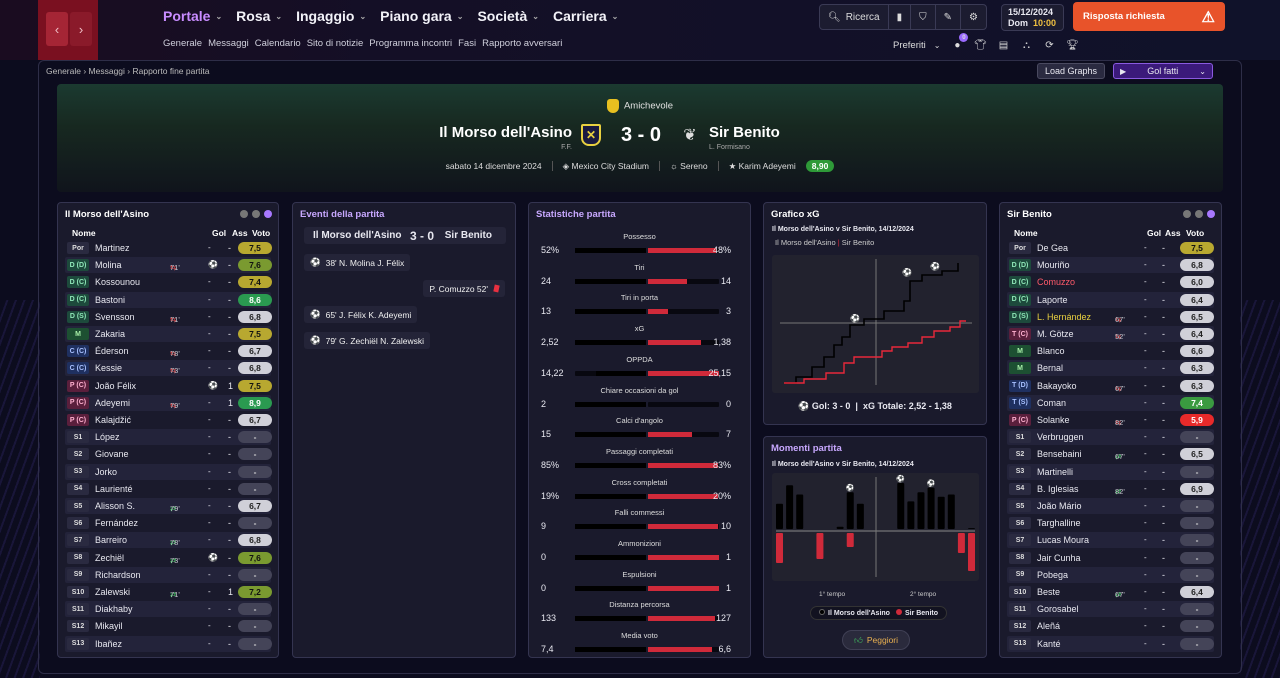 The image size is (1280, 678). I want to click on player-name: De Gea, so click(1053, 248).